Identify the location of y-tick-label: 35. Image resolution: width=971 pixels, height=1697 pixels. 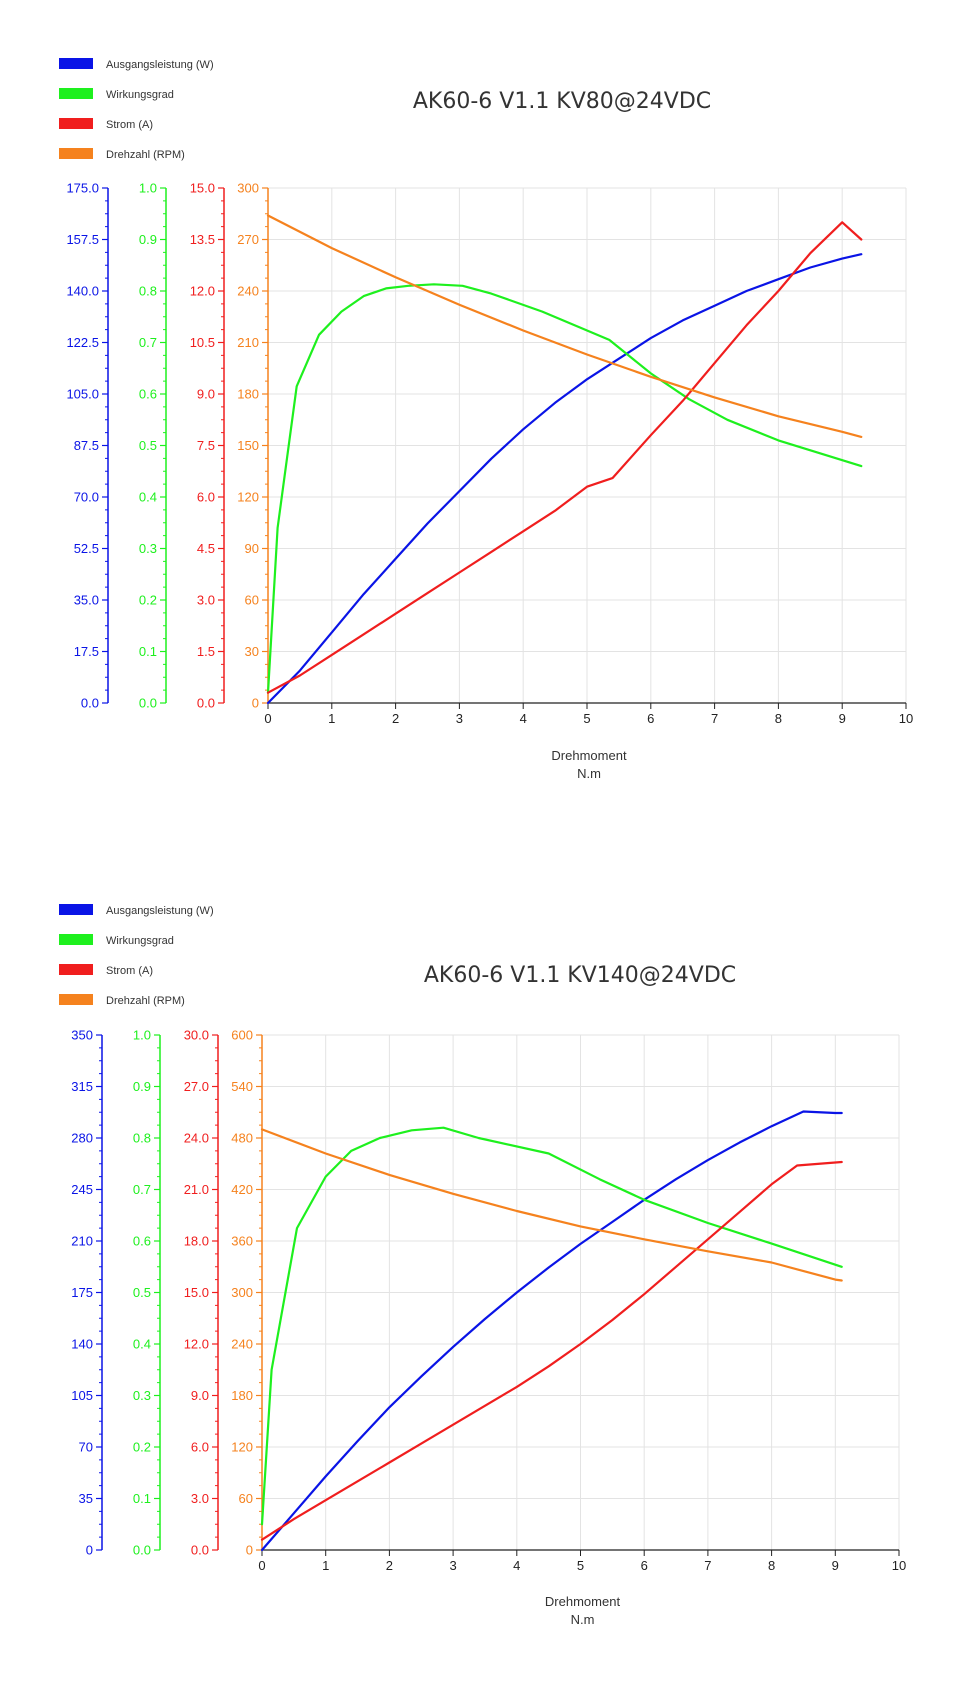
(86, 1498).